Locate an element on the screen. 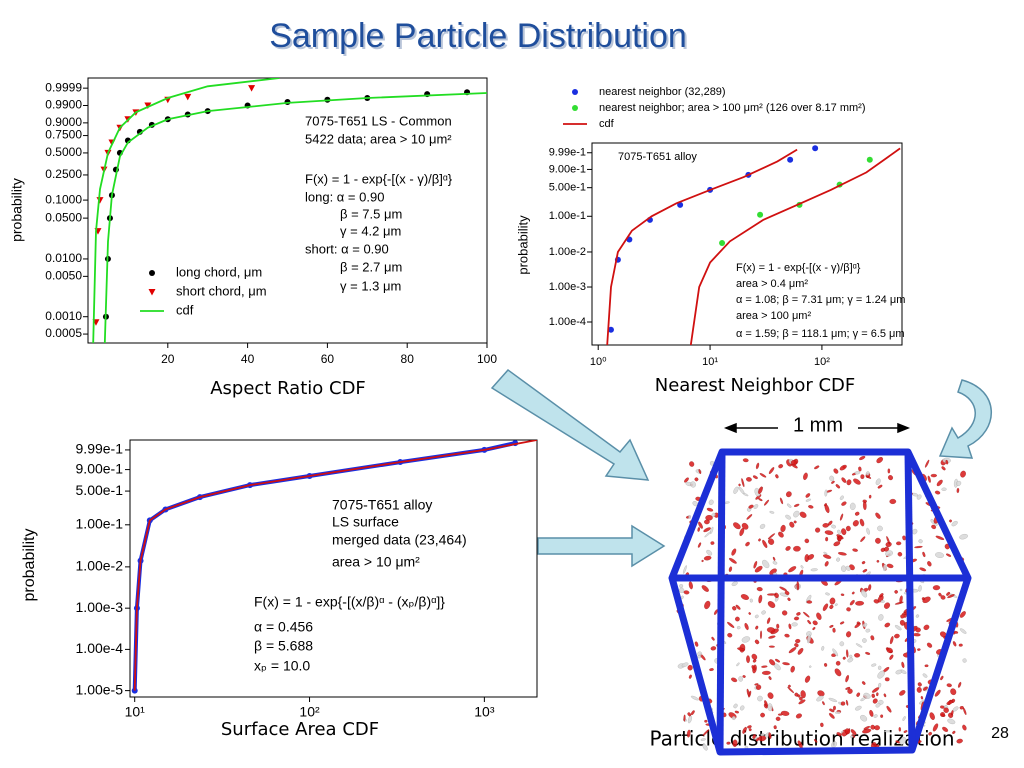  y-axis-label: probability is located at coordinates (17, 210).